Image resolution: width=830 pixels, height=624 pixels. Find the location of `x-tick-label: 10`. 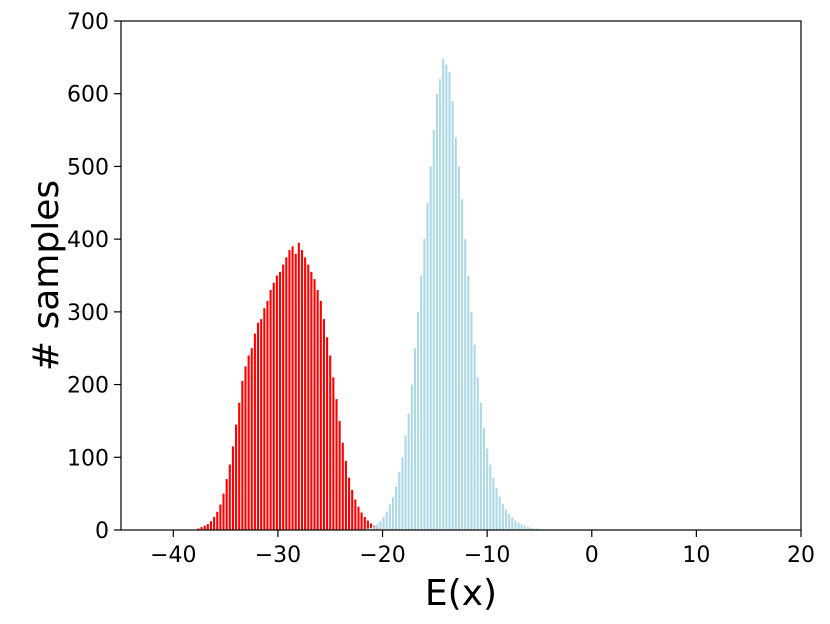

x-tick-label: 10 is located at coordinates (696, 555).